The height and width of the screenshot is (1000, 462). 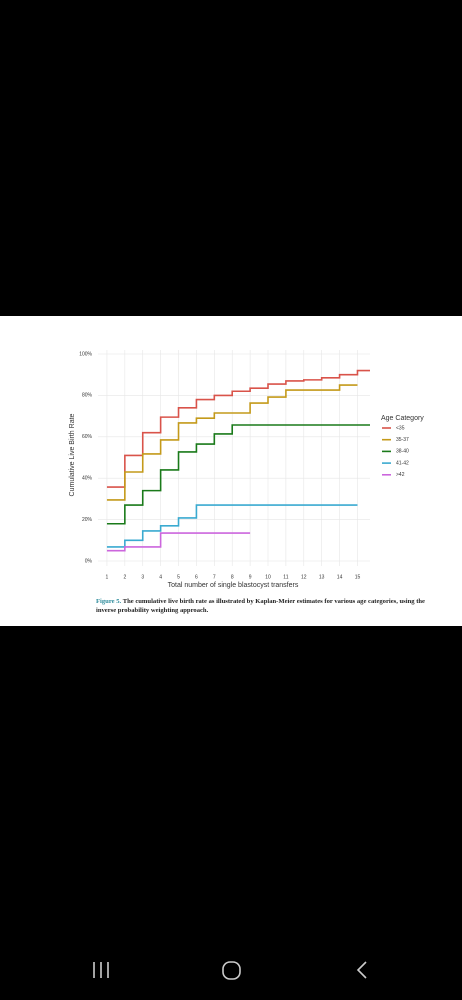 I want to click on x-tick-label: 12, so click(x=304, y=577).